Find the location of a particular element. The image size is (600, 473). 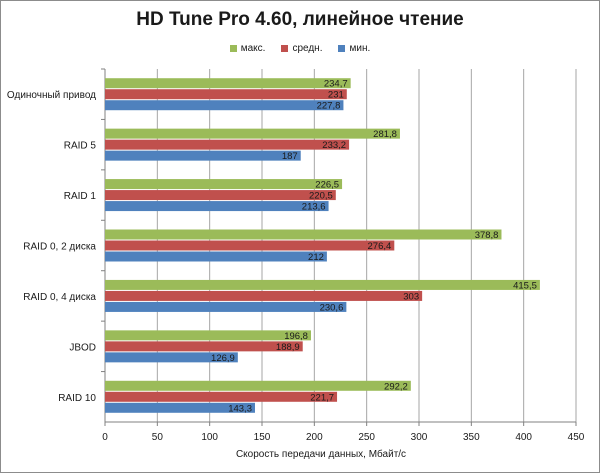

data-label: 143,3 is located at coordinates (240, 408).